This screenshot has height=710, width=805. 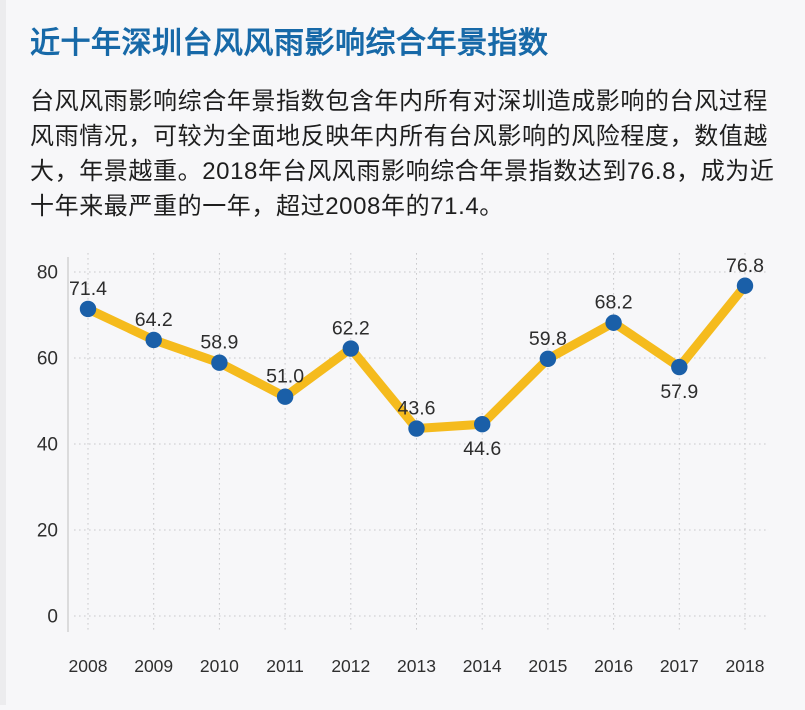 I want to click on description-line: 风雨情况，可较为全面地反映年内所有台风影响的风险程度，数值越, so click(x=399, y=136).